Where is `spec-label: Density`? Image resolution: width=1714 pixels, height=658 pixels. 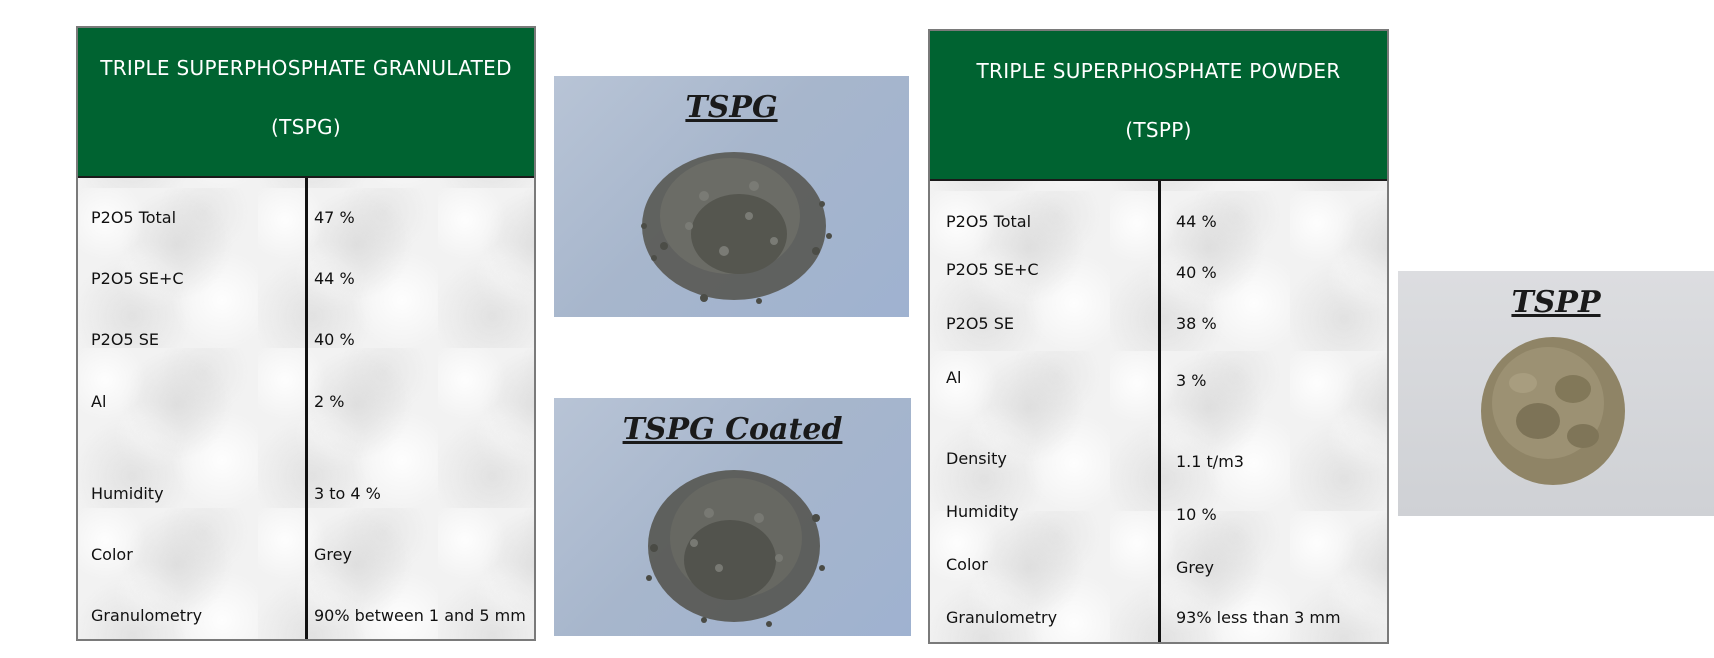
spec-label: Density is located at coordinates (976, 458).